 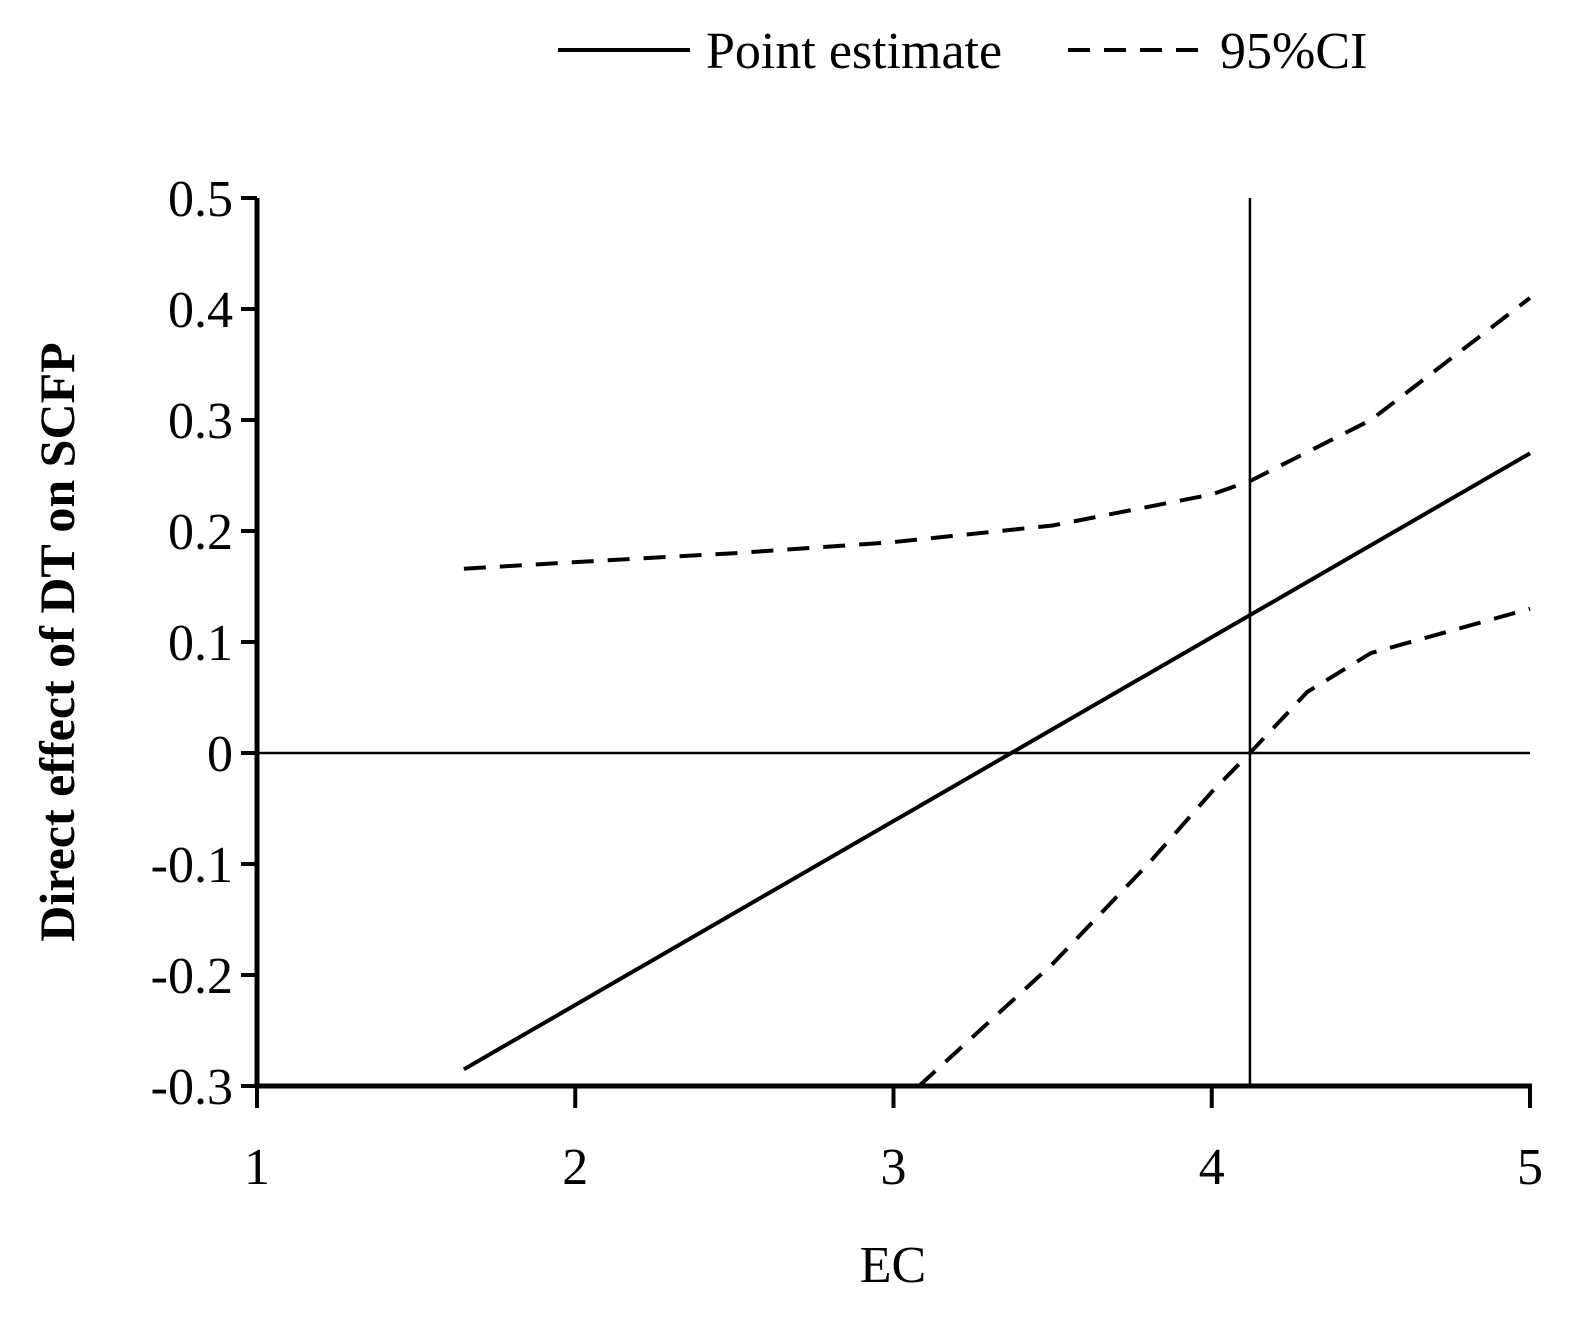 What do you see at coordinates (57, 641) in the screenshot?
I see `y-axis-title: Direct effect of DT on SCFP` at bounding box center [57, 641].